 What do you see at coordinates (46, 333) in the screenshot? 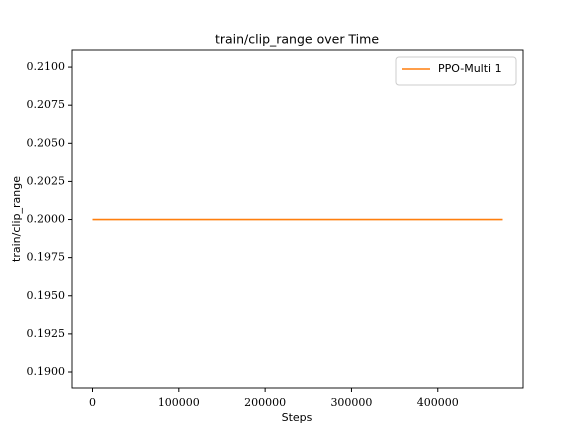
I see `y-tick-label: 0.1925` at bounding box center [46, 333].